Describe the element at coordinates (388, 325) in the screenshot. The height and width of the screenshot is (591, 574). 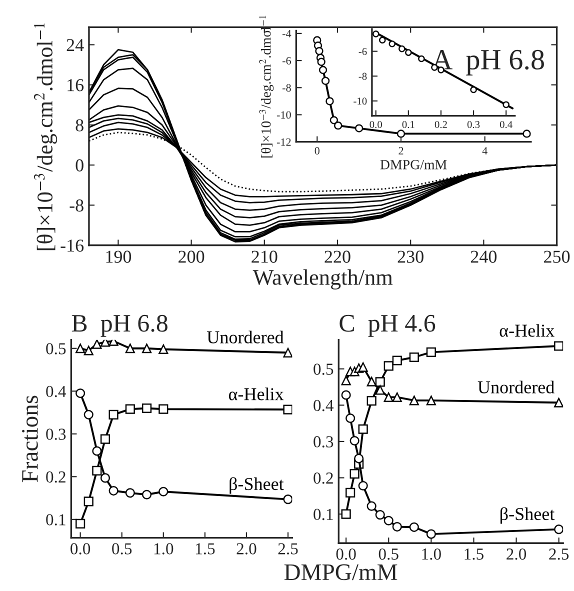
I see `chart-title: C pH 4.6` at that location.